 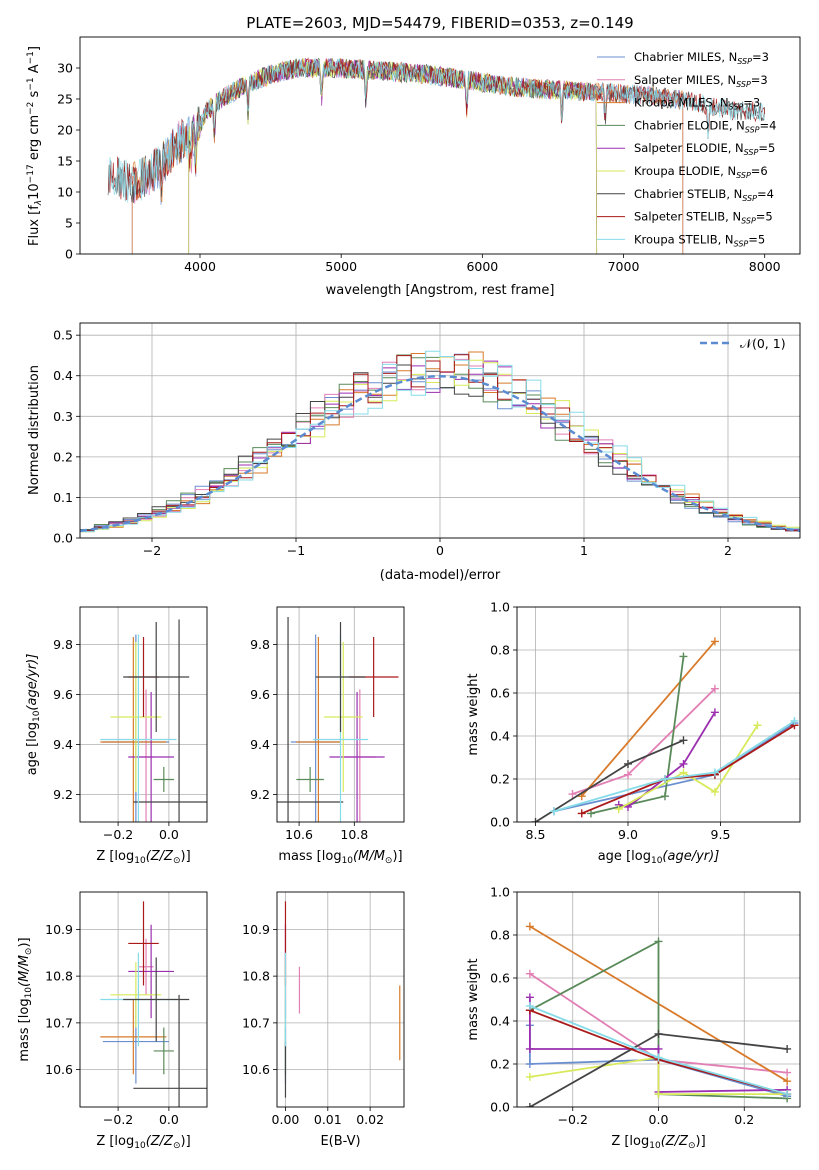 I want to click on x-tick-label: 9.0, so click(x=628, y=834).